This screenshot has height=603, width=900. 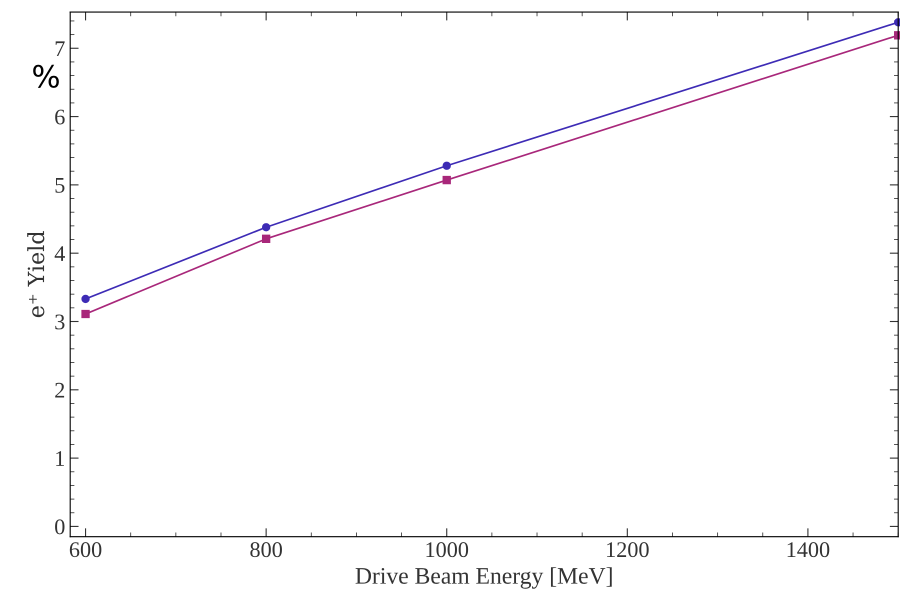 What do you see at coordinates (628, 550) in the screenshot?
I see `x-tick-label: 1200` at bounding box center [628, 550].